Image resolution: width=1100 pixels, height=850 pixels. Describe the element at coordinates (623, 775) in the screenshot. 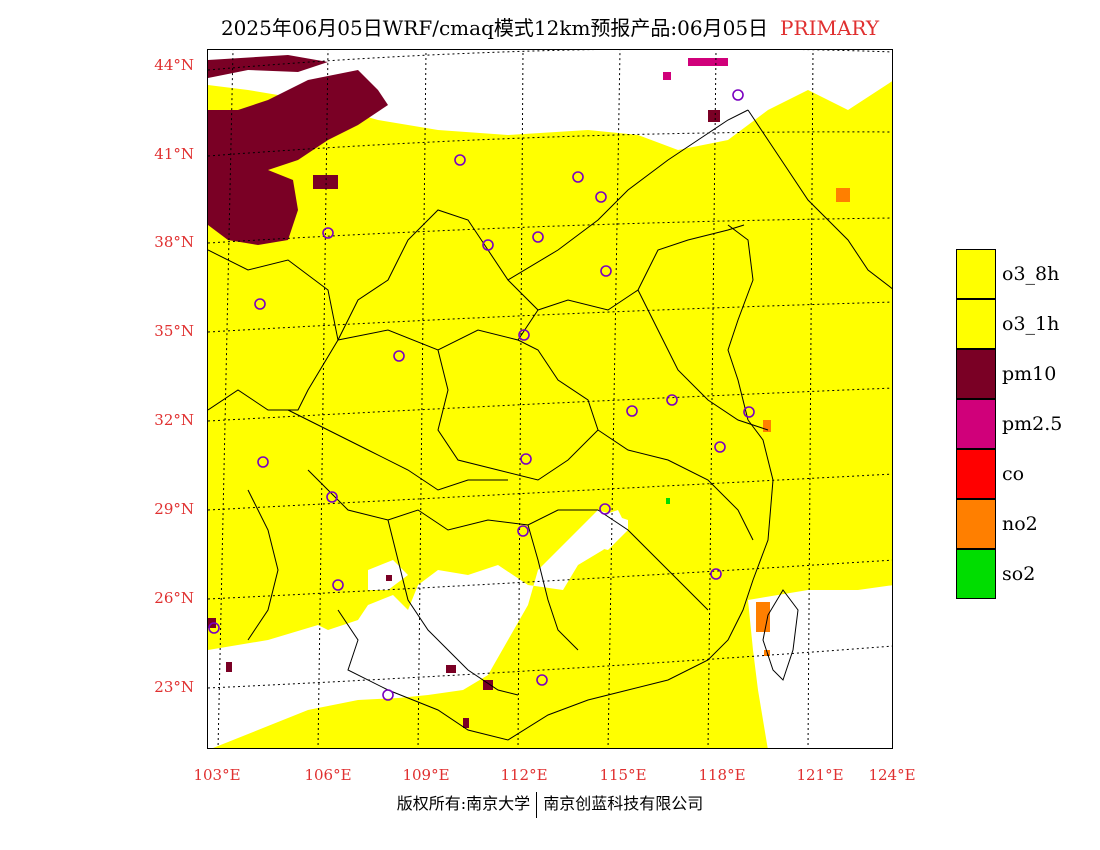

I see `lon-label-115: 115°E` at that location.